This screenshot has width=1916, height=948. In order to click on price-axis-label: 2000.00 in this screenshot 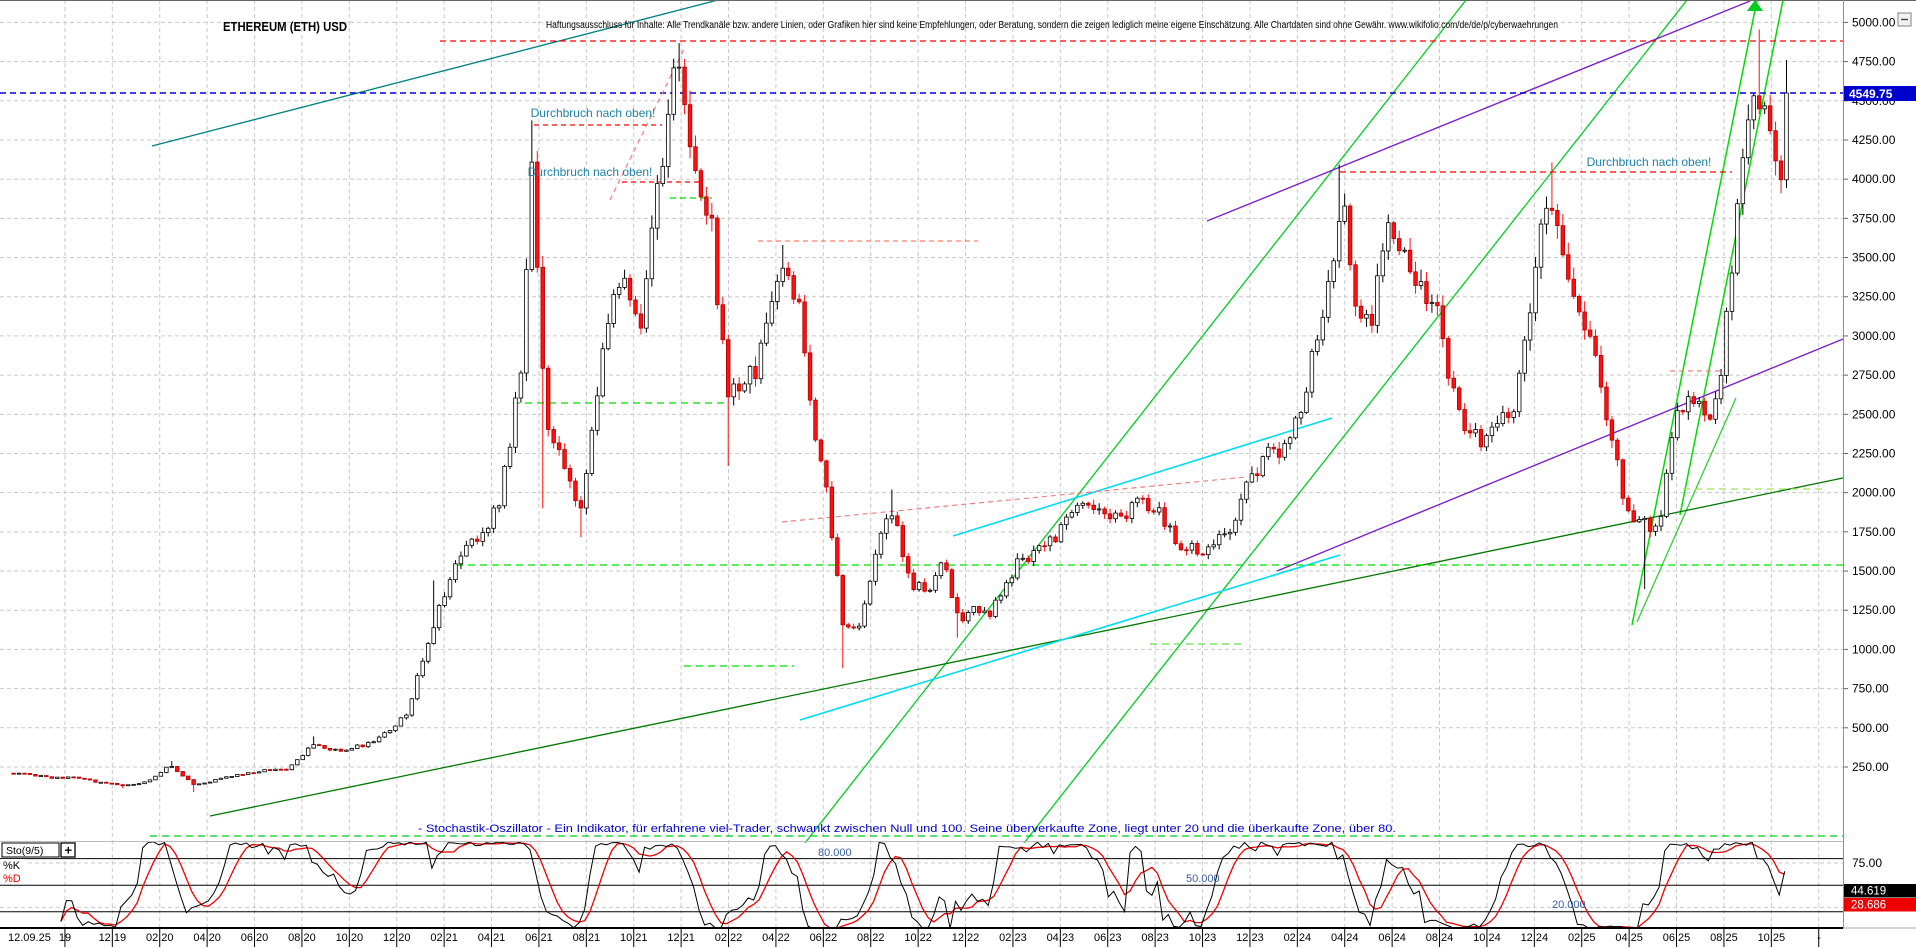, I will do `click(1874, 493)`.